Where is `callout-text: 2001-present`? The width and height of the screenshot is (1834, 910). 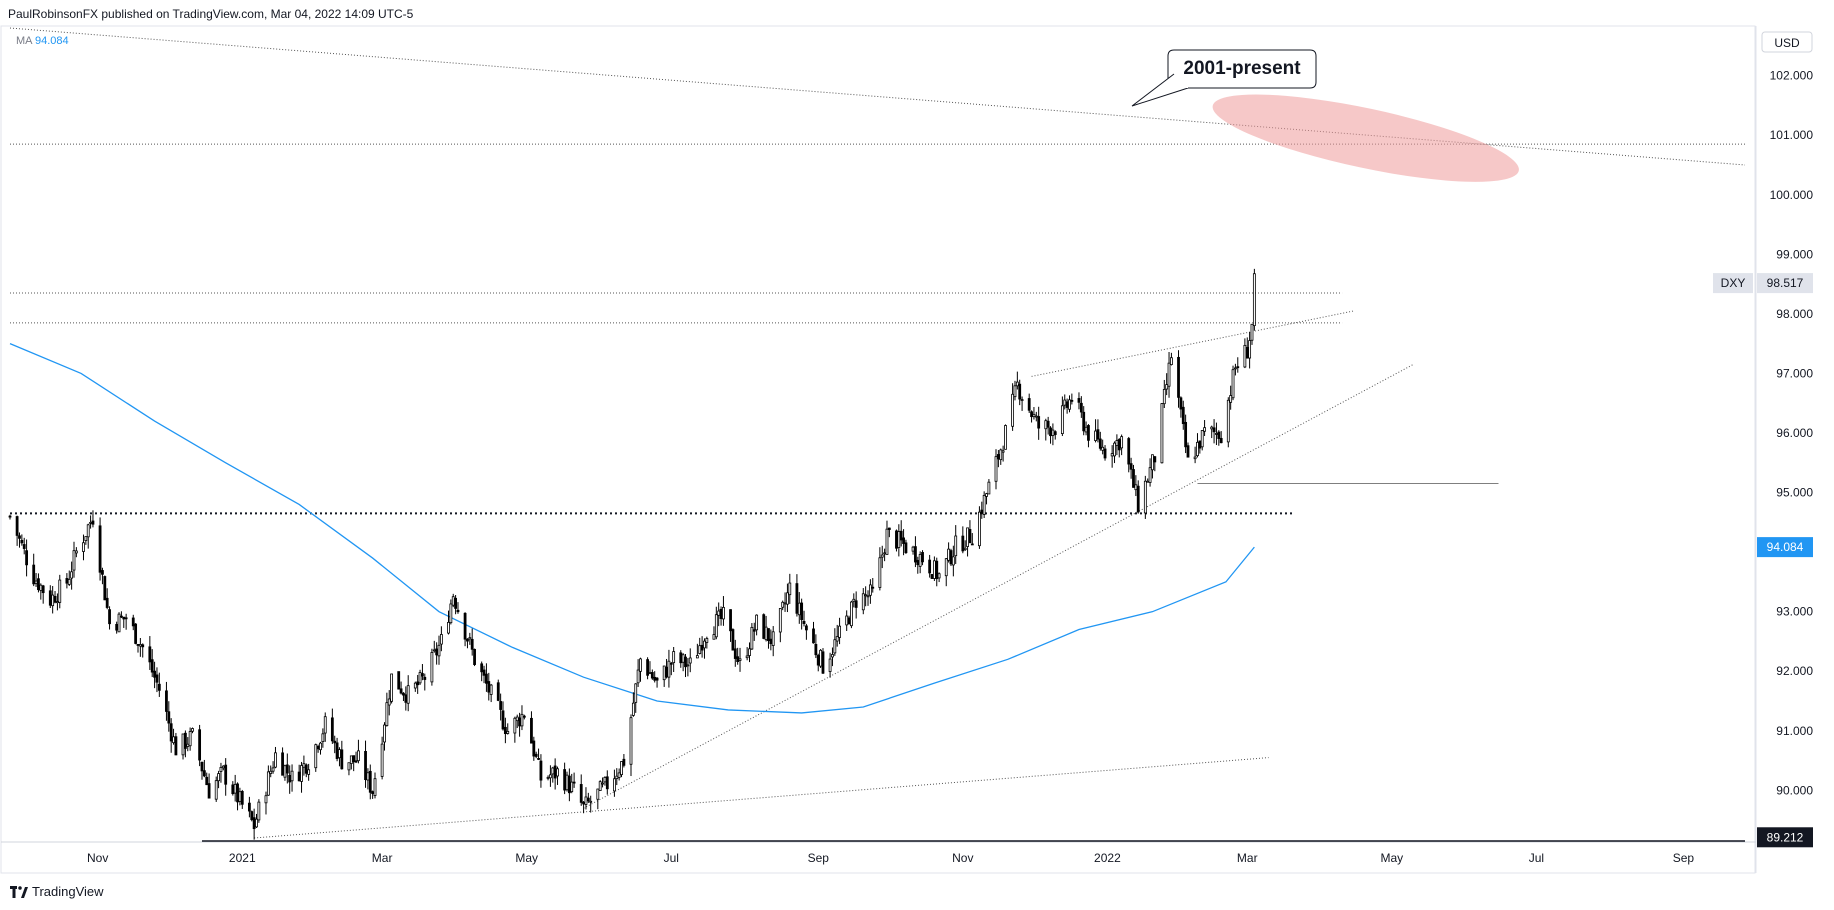
callout-text: 2001-present is located at coordinates (1242, 68).